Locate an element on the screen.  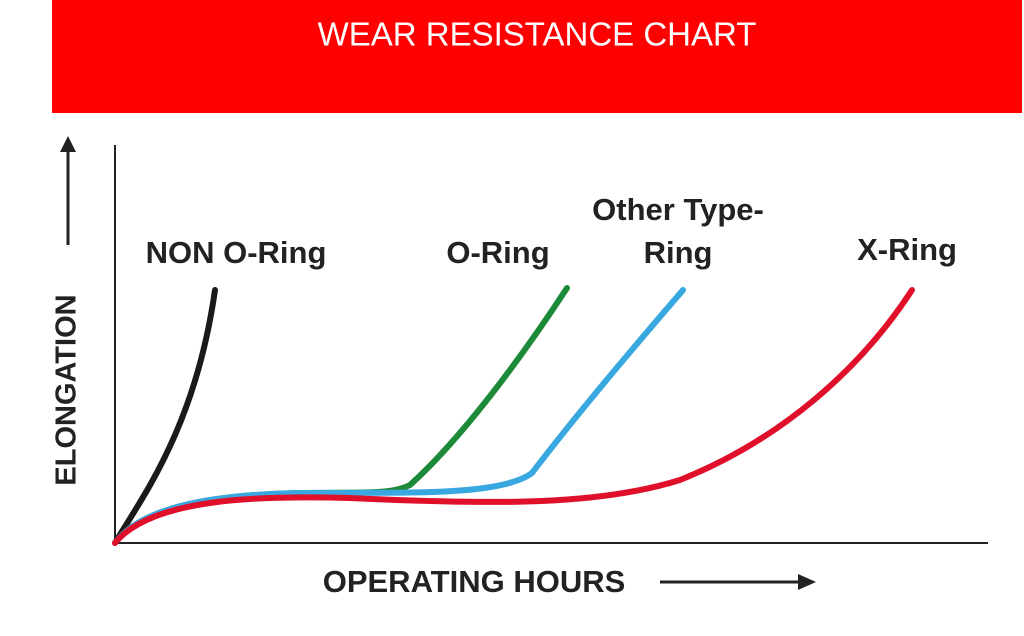
curve-label: X-Ring is located at coordinates (907, 249).